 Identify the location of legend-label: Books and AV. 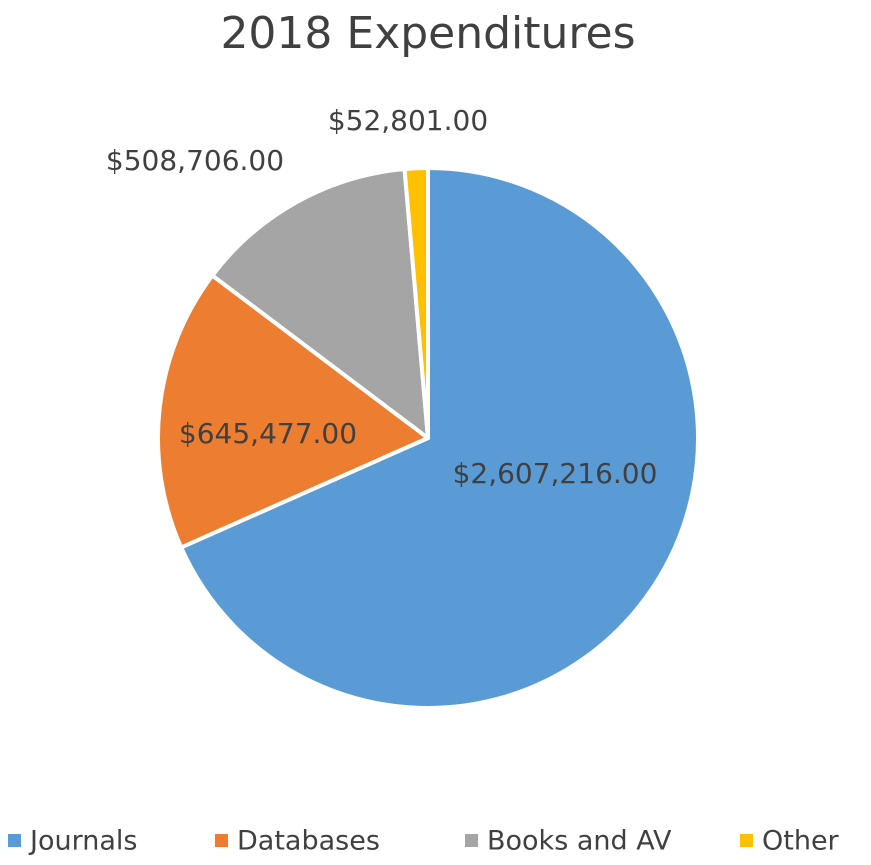
(579, 841).